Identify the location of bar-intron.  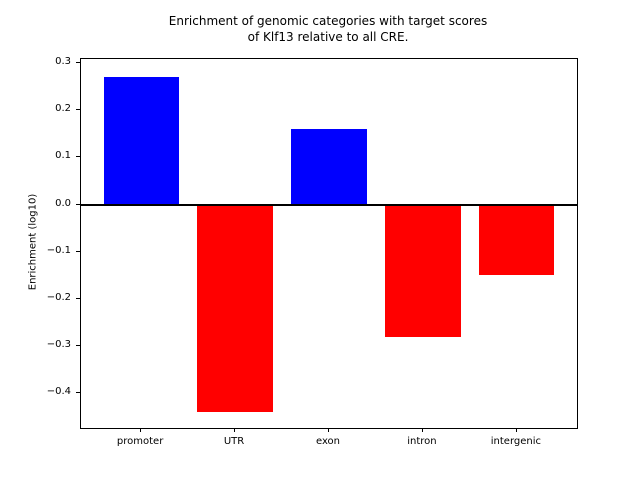
(423, 270).